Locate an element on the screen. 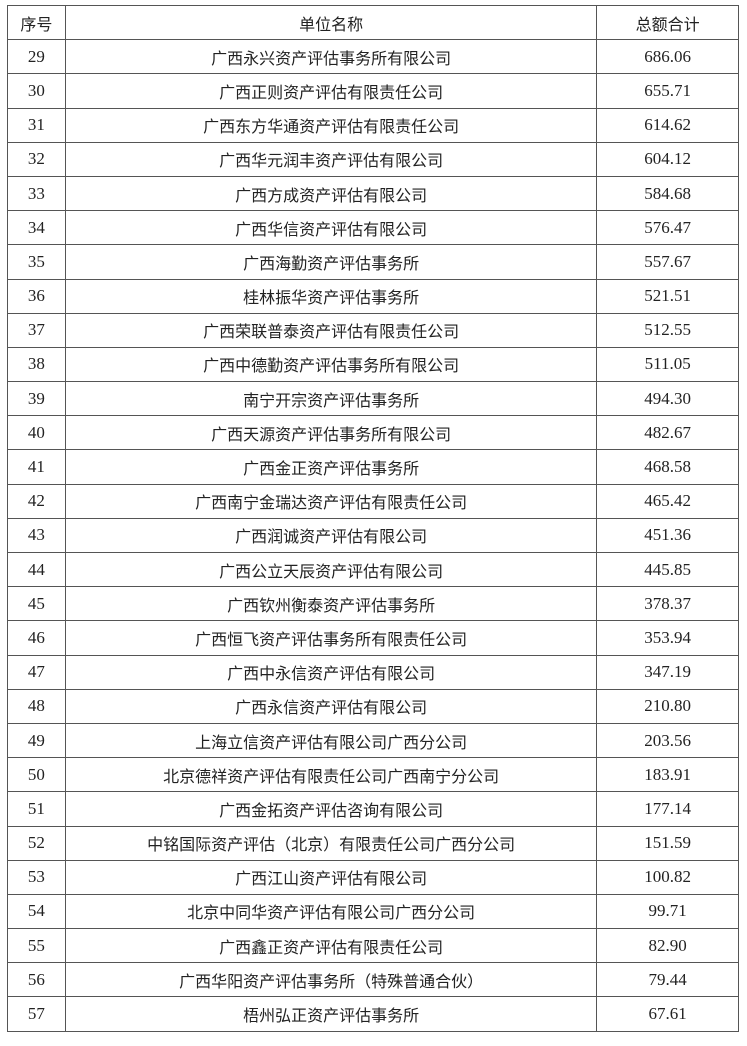 The image size is (747, 1046). row-index: 46 is located at coordinates (36, 638).